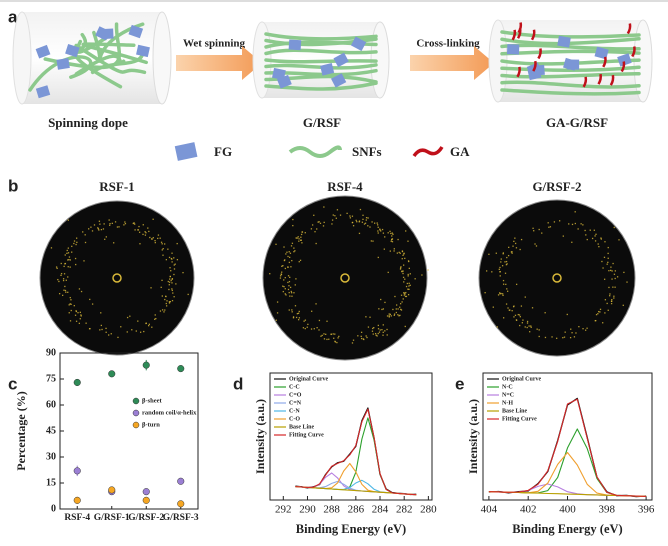  Describe the element at coordinates (117, 278) in the screenshot. I see `pattern-disc` at that location.